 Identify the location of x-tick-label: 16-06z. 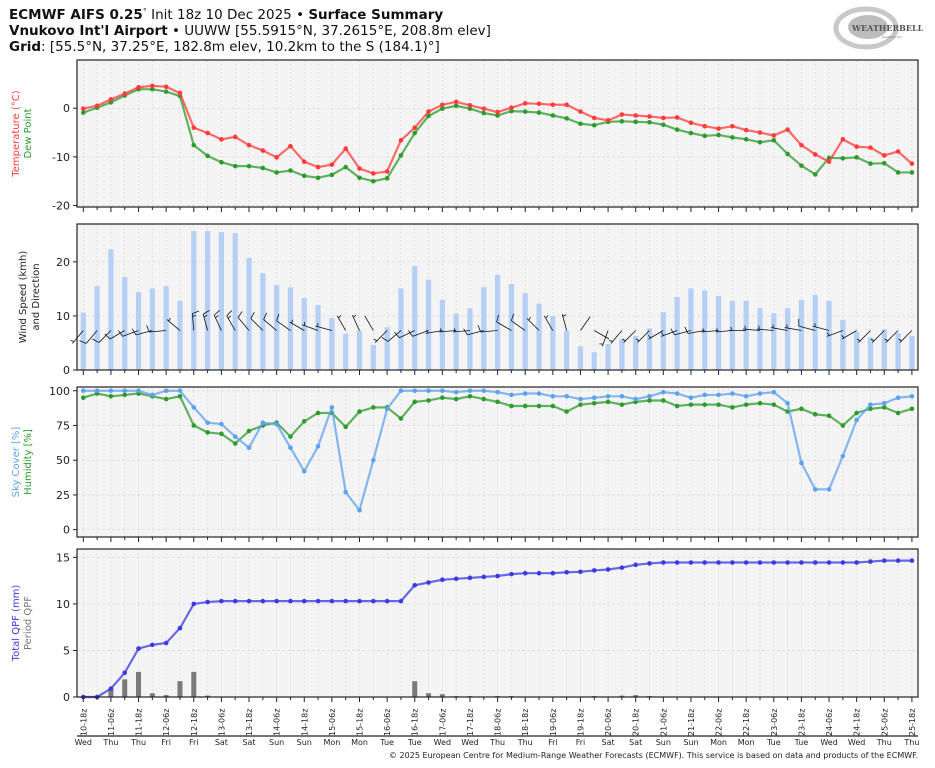
(387, 722).